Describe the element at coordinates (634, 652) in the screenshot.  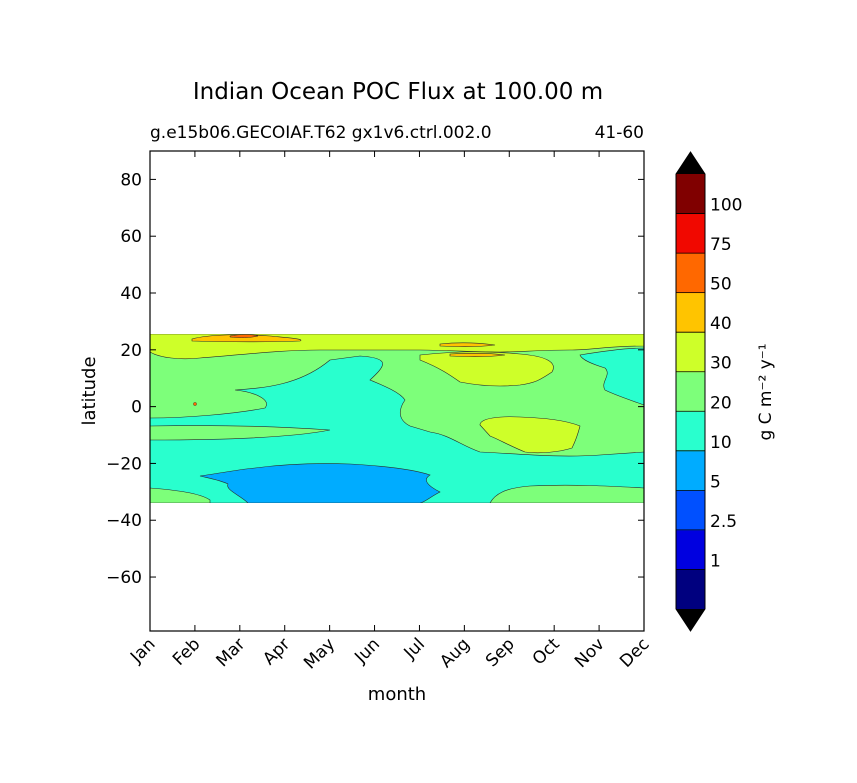
I see `x-tick-label: Dec` at that location.